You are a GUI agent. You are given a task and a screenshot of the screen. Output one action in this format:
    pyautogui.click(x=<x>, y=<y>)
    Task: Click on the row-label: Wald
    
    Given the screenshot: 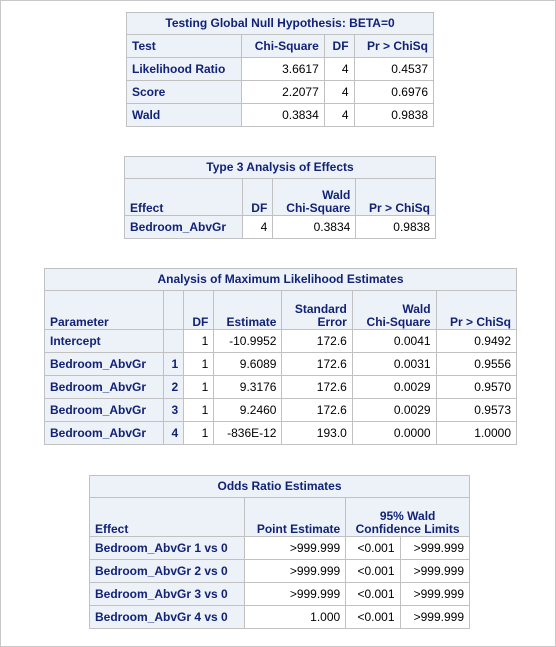 What is the action you would take?
    pyautogui.click(x=184, y=115)
    